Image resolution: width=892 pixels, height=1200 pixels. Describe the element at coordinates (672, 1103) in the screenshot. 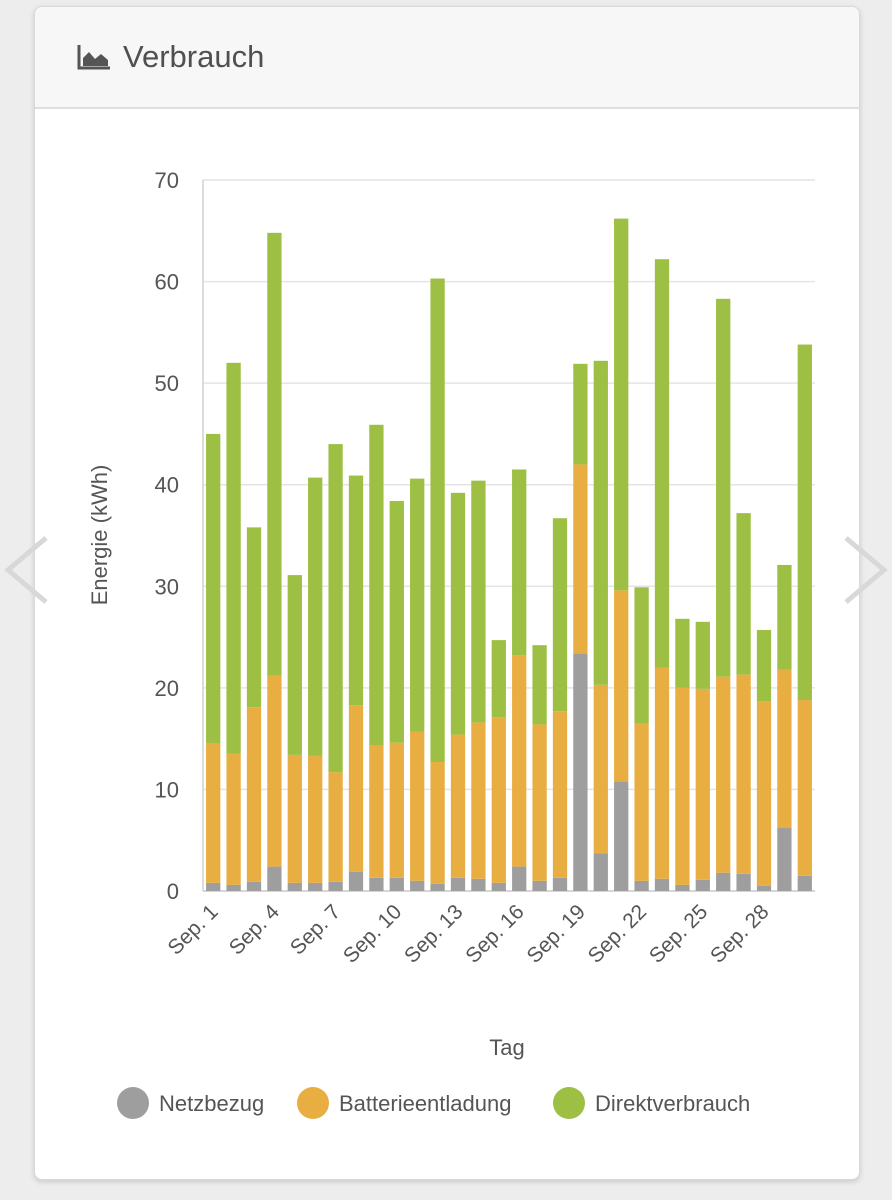

I see `legend-direktverbrauch-label: Direktverbrauch` at that location.